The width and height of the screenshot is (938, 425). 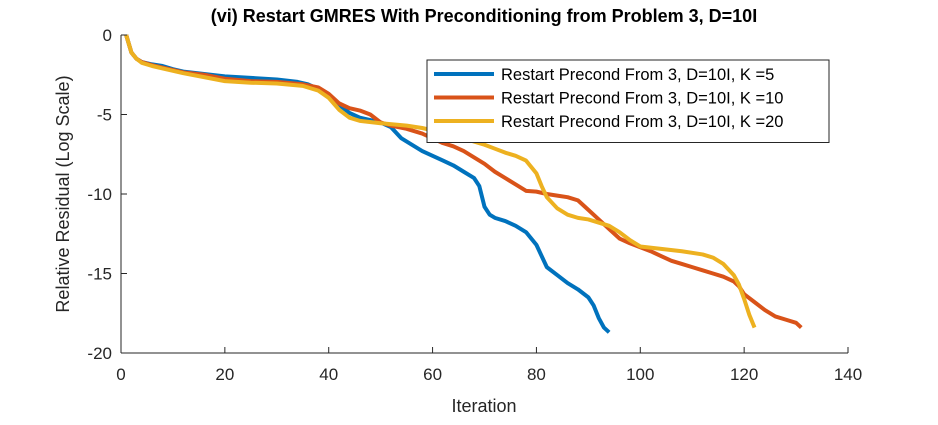 What do you see at coordinates (432, 374) in the screenshot?
I see `x-tick-label: 60` at bounding box center [432, 374].